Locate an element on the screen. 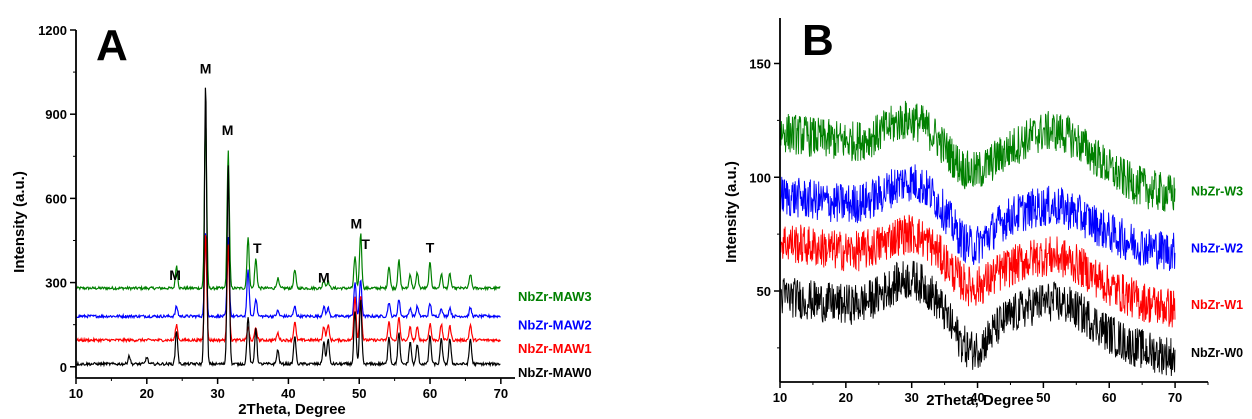  panel-b-series-label: NbZr-W3 is located at coordinates (1217, 191).